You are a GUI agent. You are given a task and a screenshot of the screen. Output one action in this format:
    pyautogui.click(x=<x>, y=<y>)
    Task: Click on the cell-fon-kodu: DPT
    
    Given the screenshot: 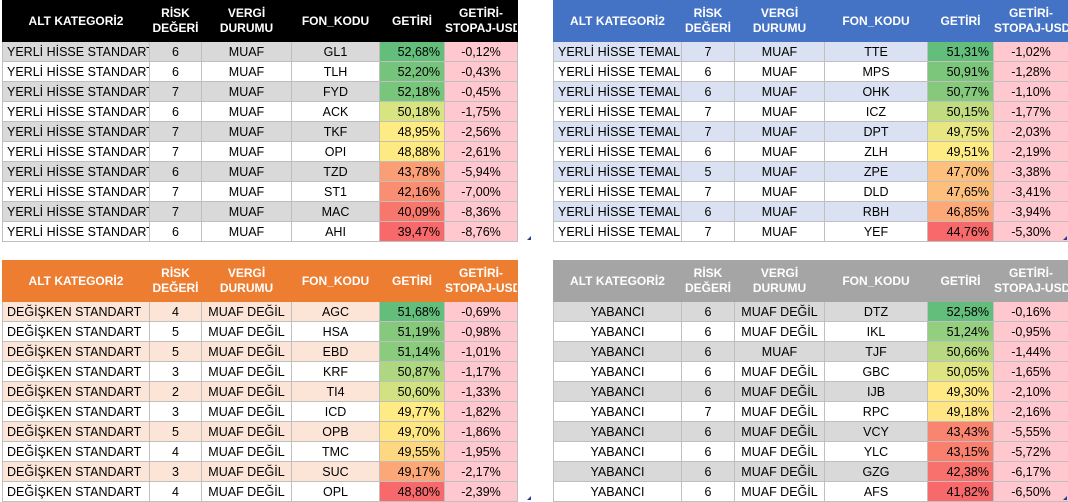 What is the action you would take?
    pyautogui.click(x=876, y=132)
    